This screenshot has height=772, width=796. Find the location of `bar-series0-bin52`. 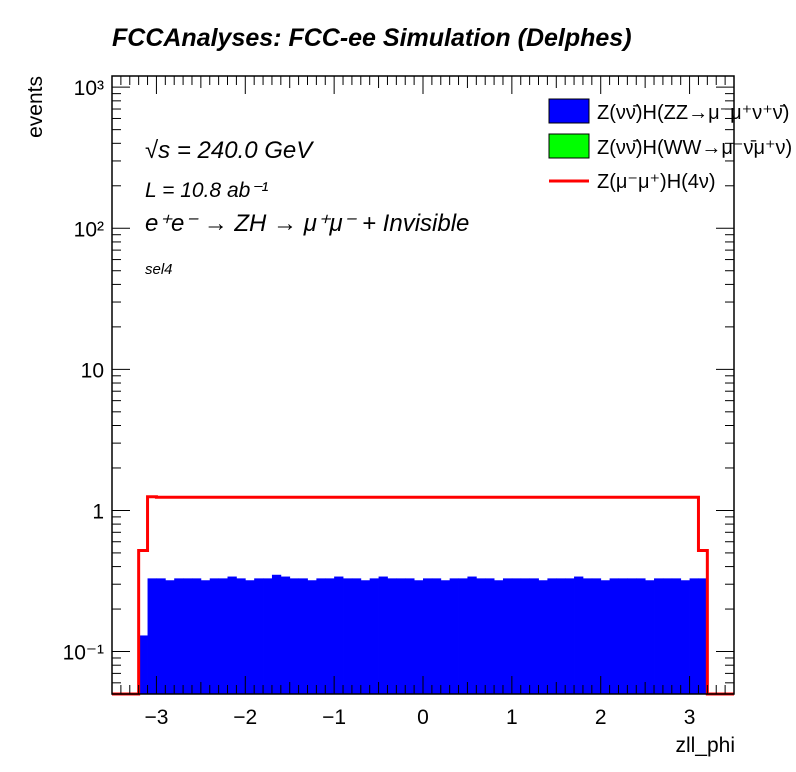

bar-series0-bin52 is located at coordinates (605, 637).